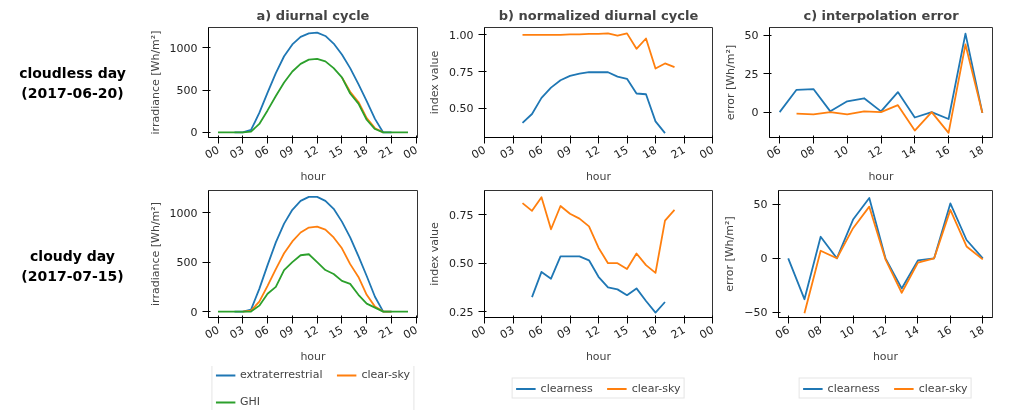  I want to click on y-tick-label: 0.25, so click(461, 312).